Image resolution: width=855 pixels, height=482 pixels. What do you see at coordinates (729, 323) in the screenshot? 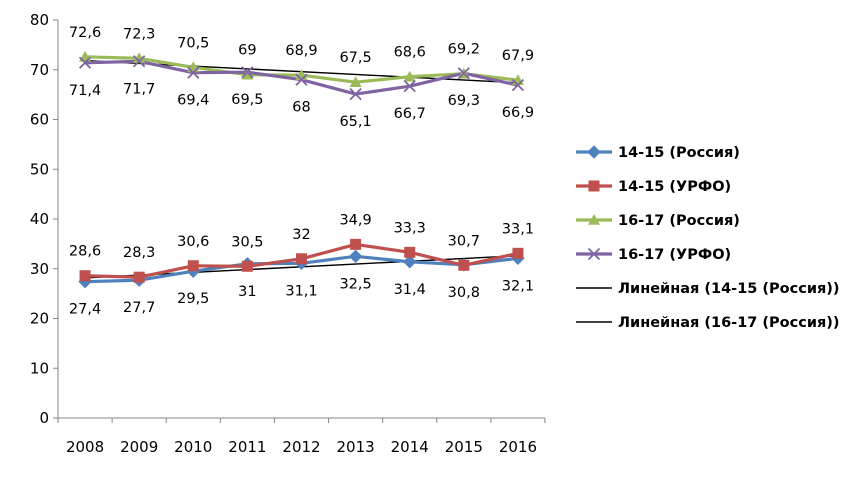
I see `legend-label: Линейная (16-17 (Россия))` at bounding box center [729, 323].